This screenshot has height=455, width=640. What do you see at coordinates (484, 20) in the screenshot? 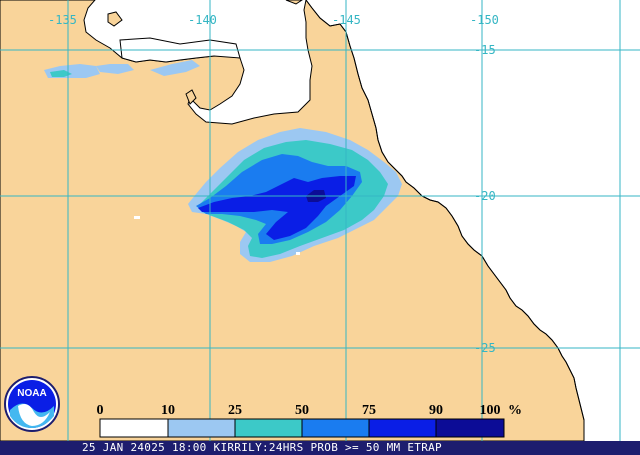
I see `lon-label-150: -150` at bounding box center [484, 20].